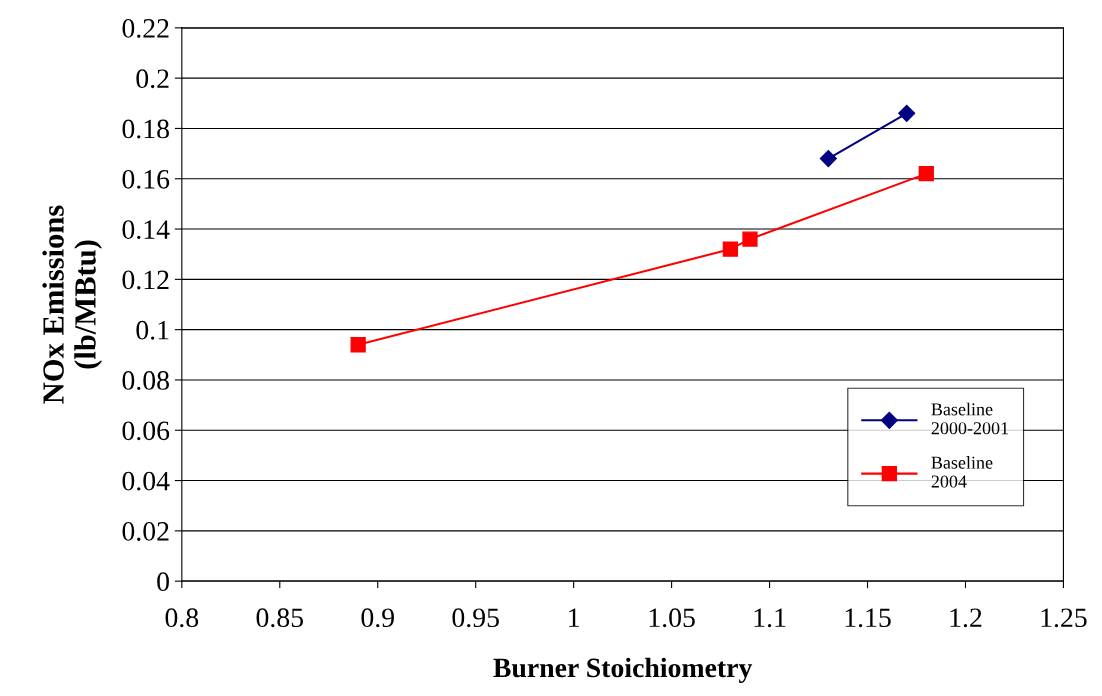 This screenshot has height=696, width=1102. I want to click on y-tick-label: 0.08, so click(145, 380).